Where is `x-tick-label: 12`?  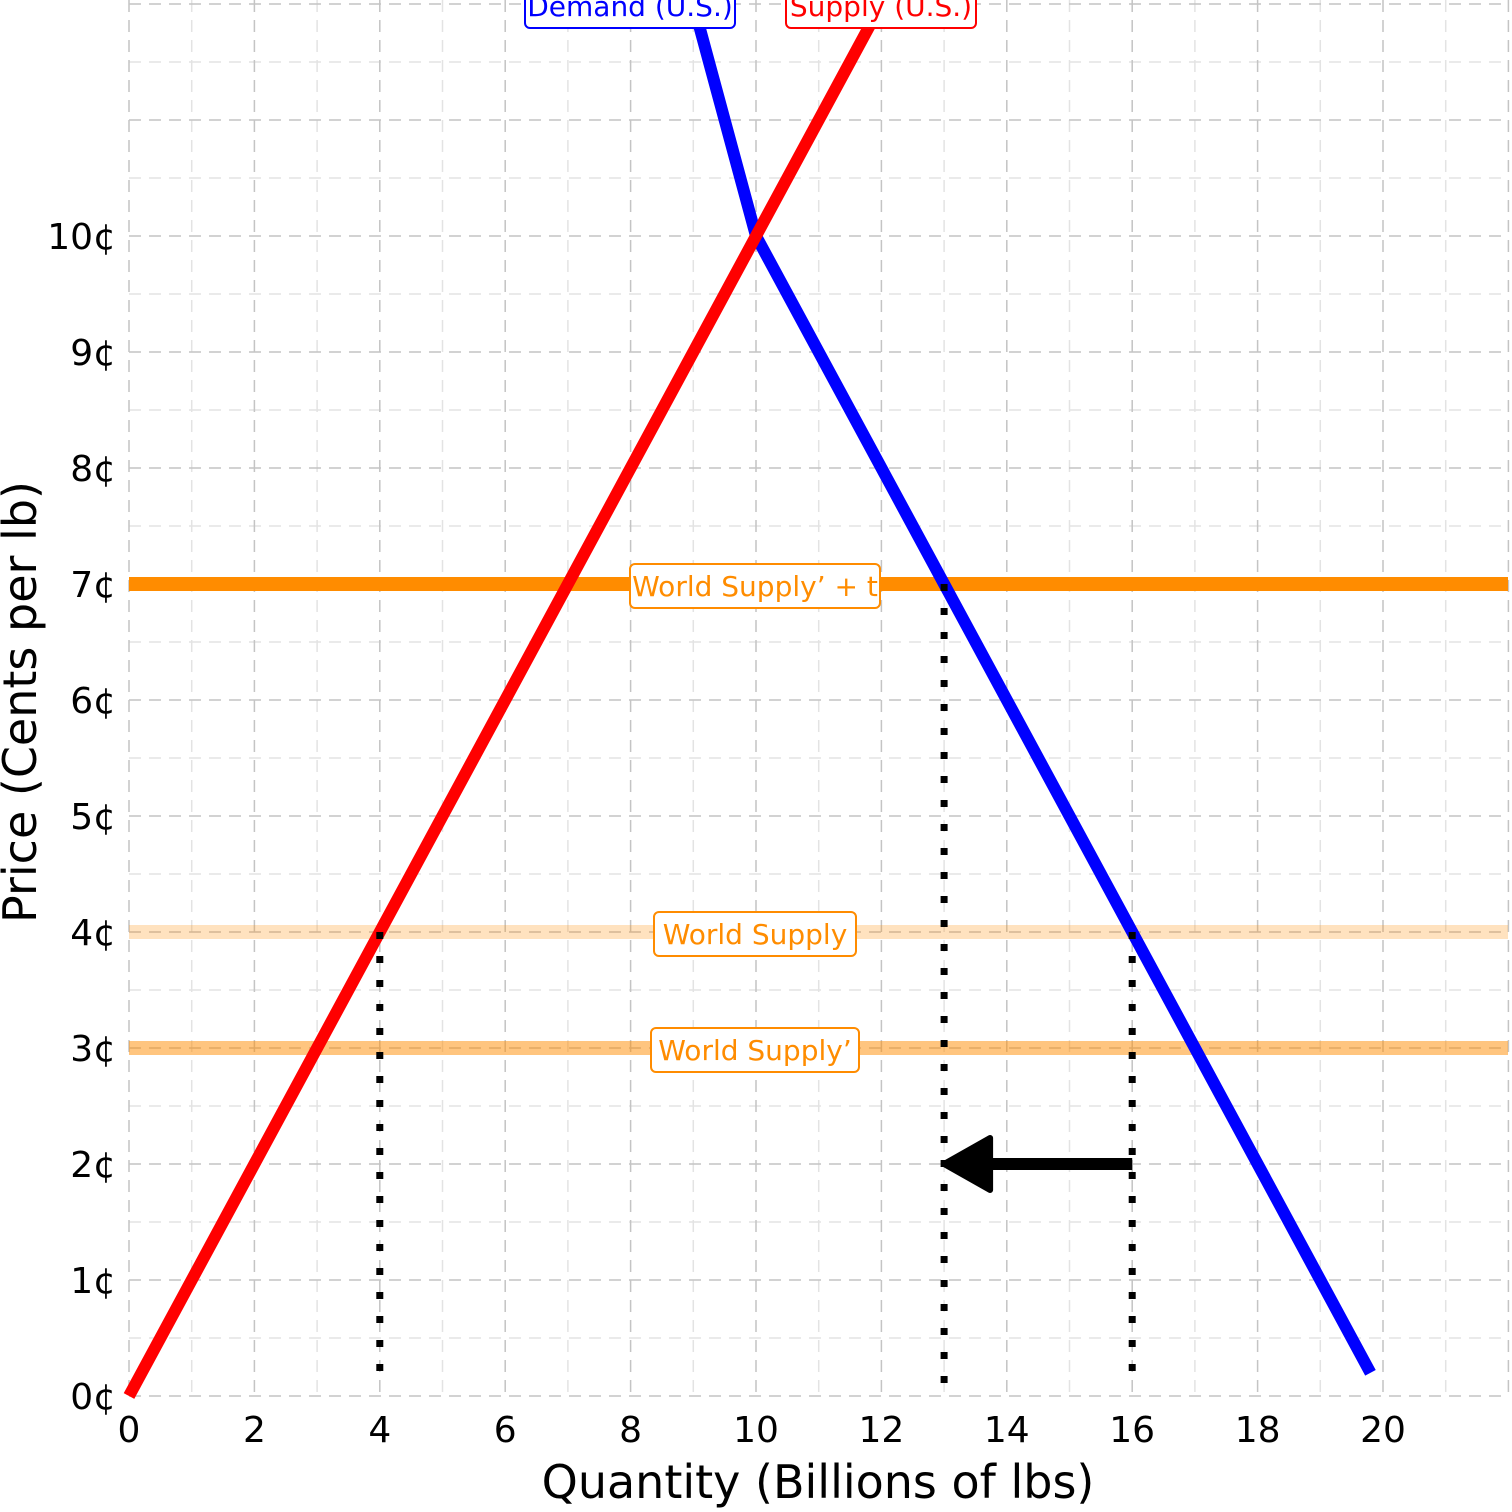 x-tick-label: 12 is located at coordinates (881, 1430).